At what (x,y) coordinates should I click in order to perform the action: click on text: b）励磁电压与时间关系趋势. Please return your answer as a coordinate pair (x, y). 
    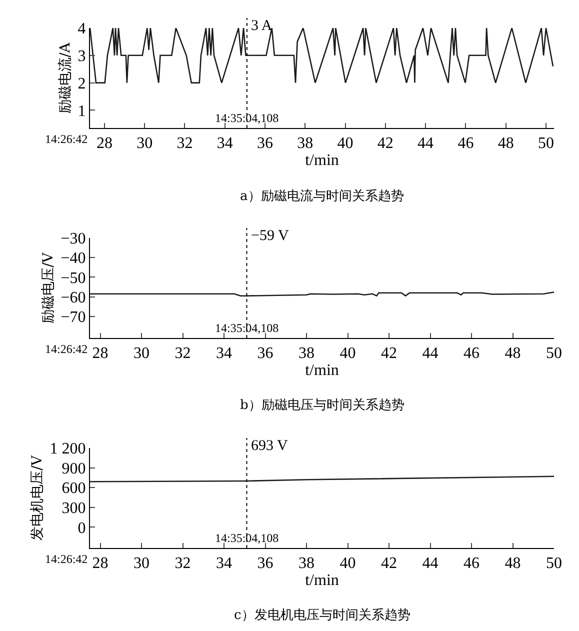
    Looking at the image, I should click on (322, 405).